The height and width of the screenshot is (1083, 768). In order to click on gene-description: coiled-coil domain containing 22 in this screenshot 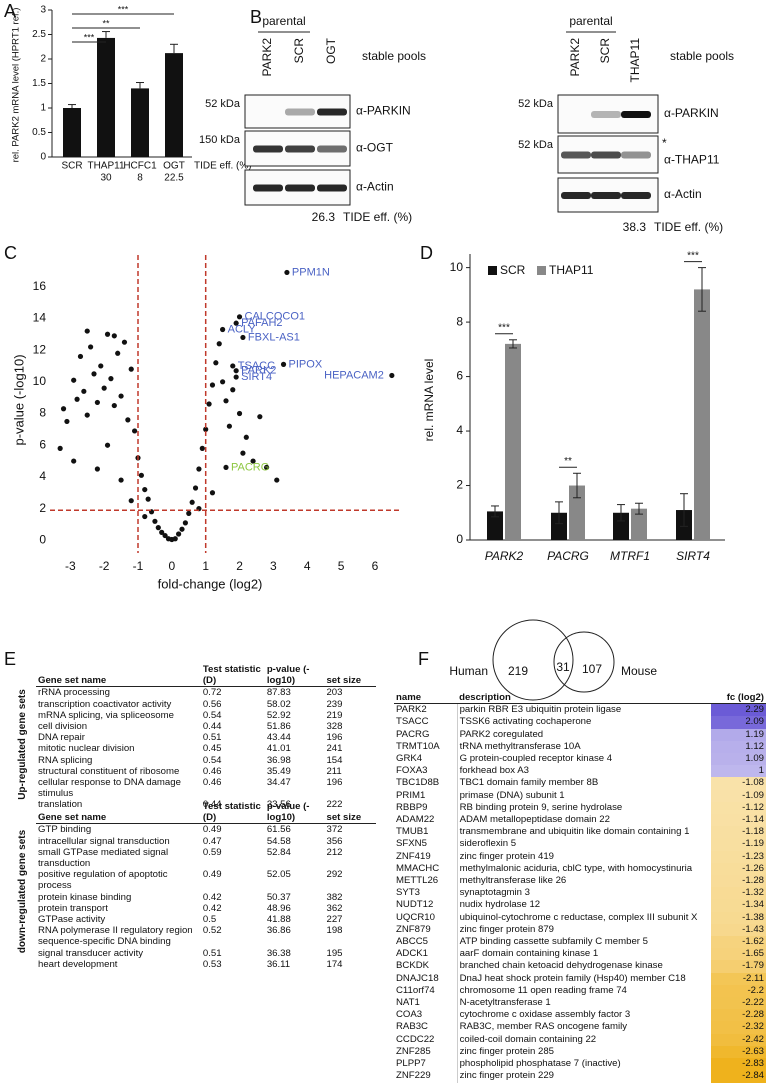, I will do `click(528, 1039)`.